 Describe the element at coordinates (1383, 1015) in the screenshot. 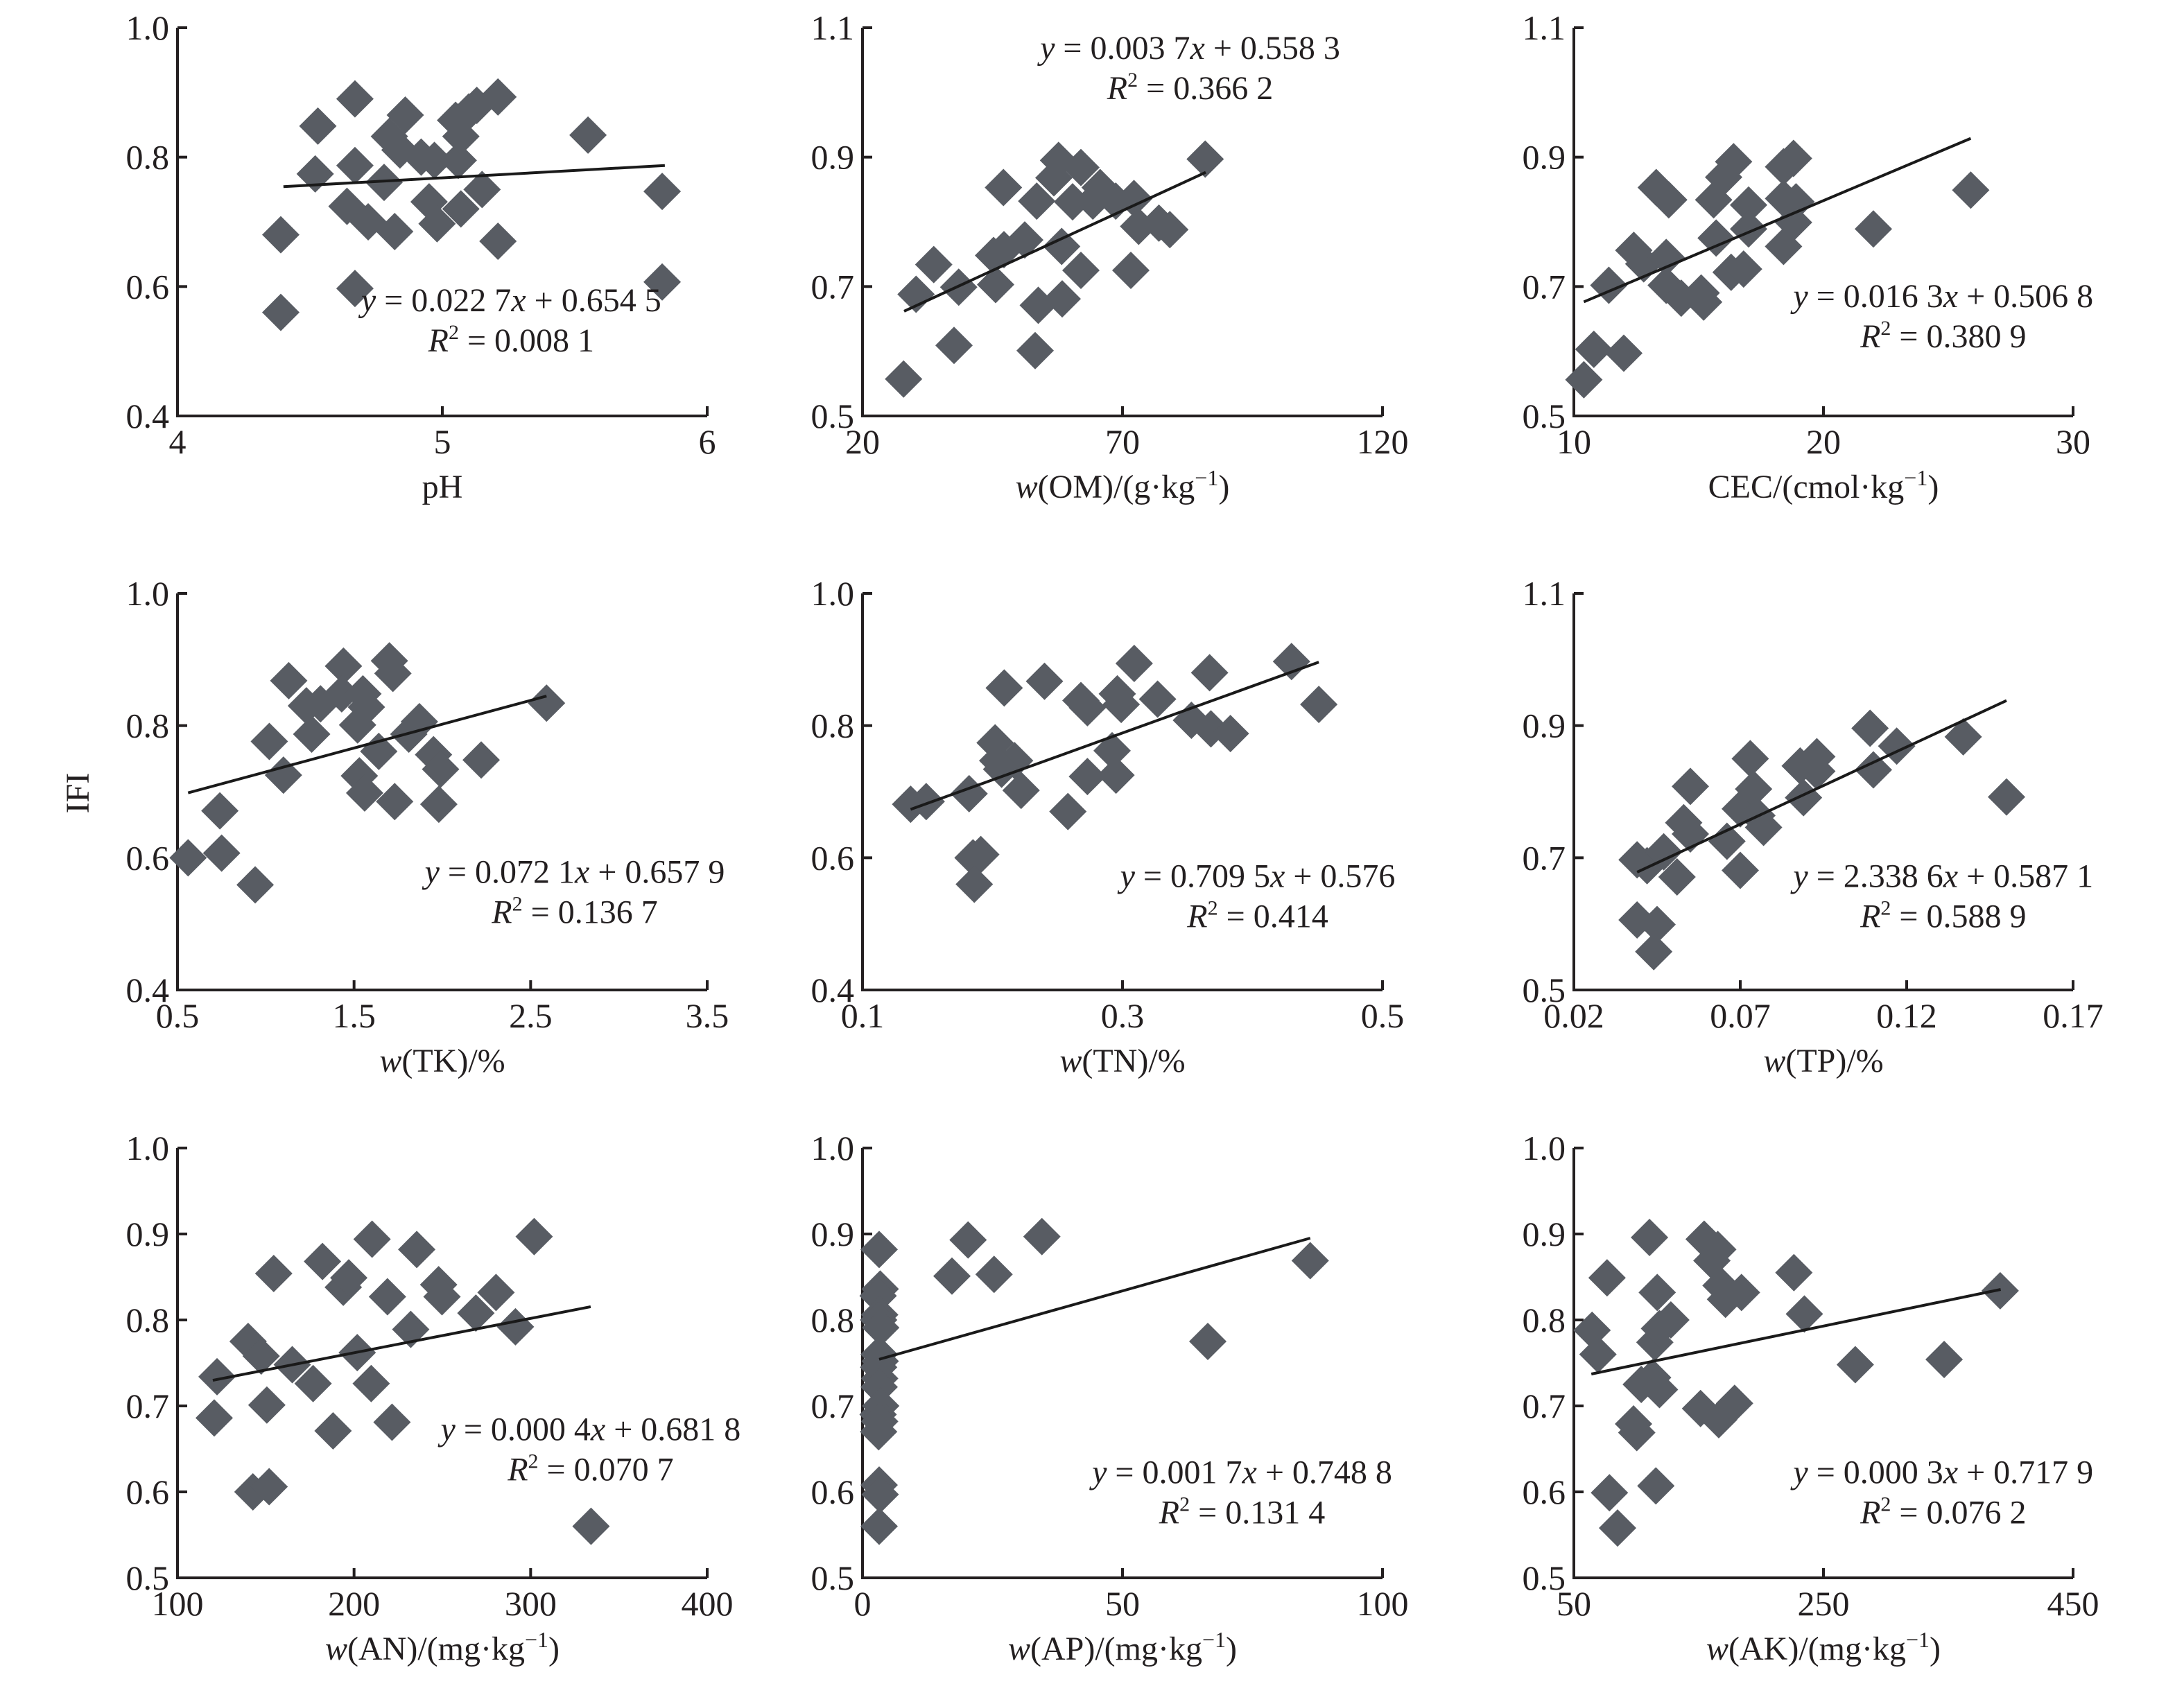

I see `x-tick-label: 0.5` at that location.